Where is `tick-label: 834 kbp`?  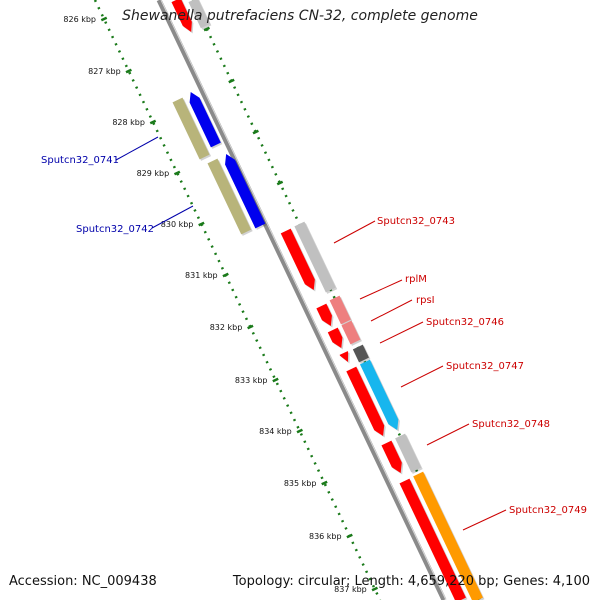
tick-label: 834 kbp is located at coordinates (275, 431).